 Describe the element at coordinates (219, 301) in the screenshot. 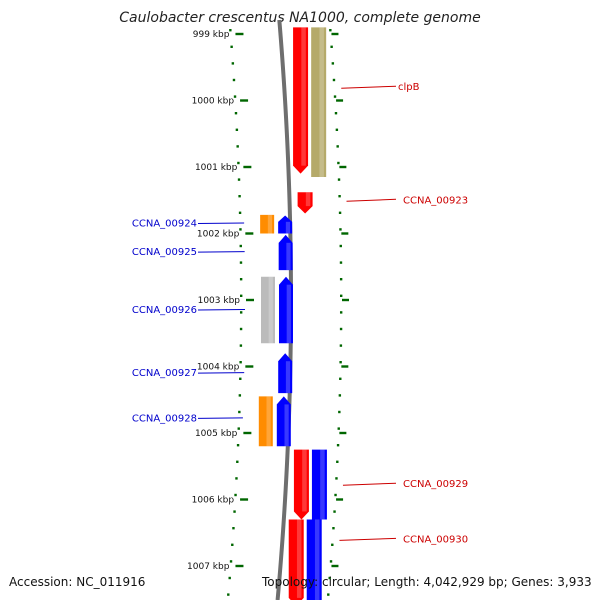

I see `tick-label: 1003 kbp` at that location.